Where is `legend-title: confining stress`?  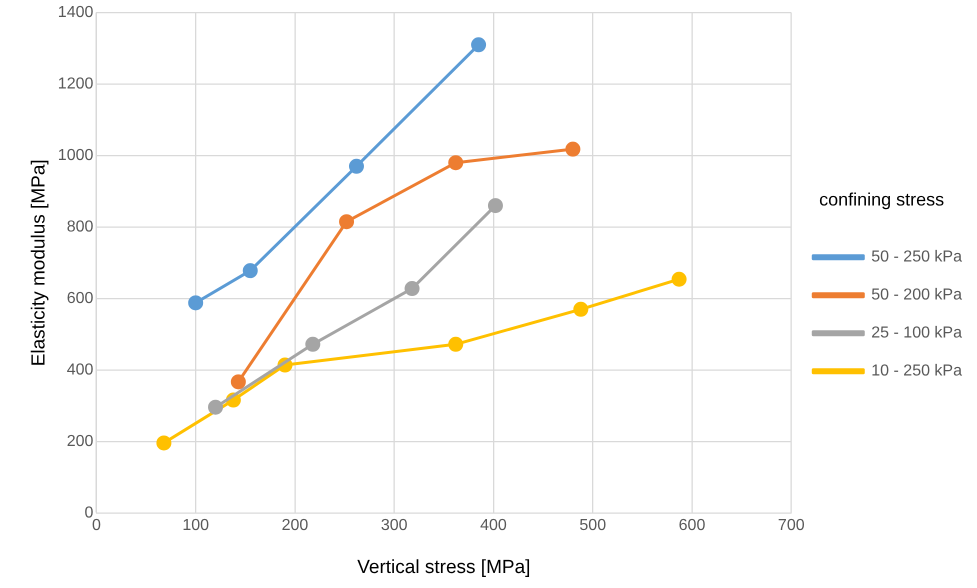 legend-title: confining stress is located at coordinates (881, 200).